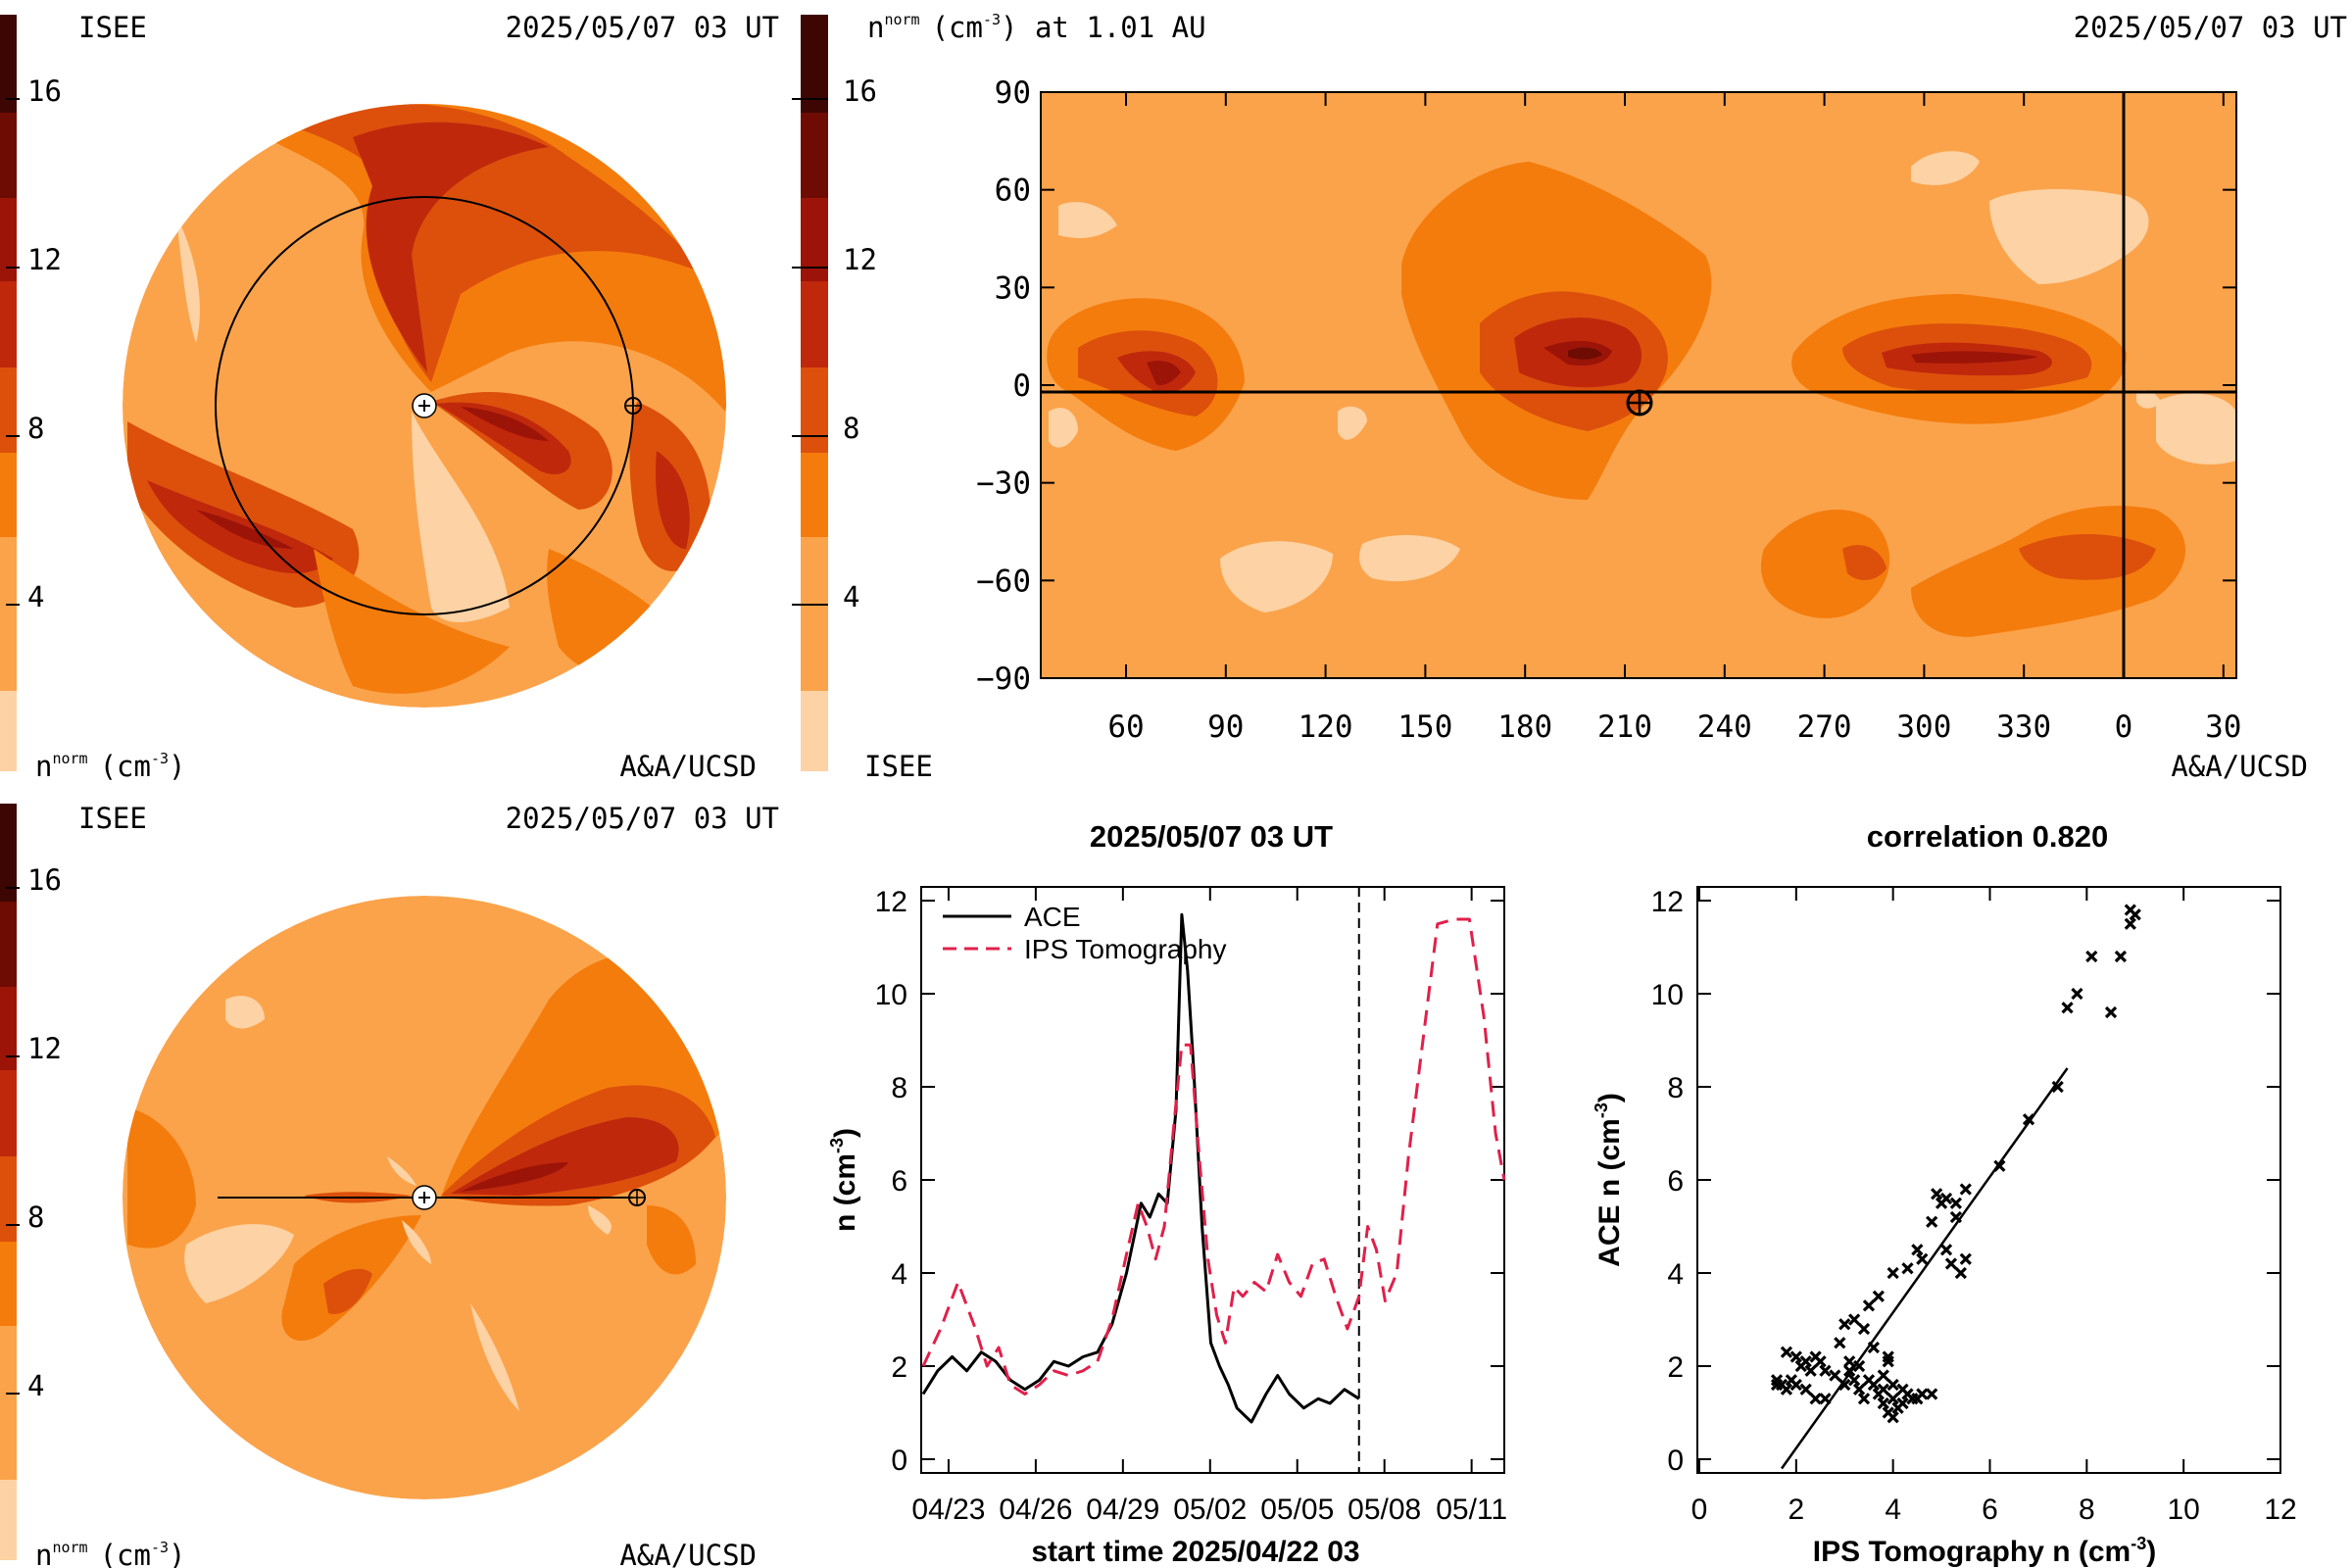 The image size is (2352, 1568). What do you see at coordinates (1955, 1187) in the screenshot?
I see `scatter-points` at bounding box center [1955, 1187].